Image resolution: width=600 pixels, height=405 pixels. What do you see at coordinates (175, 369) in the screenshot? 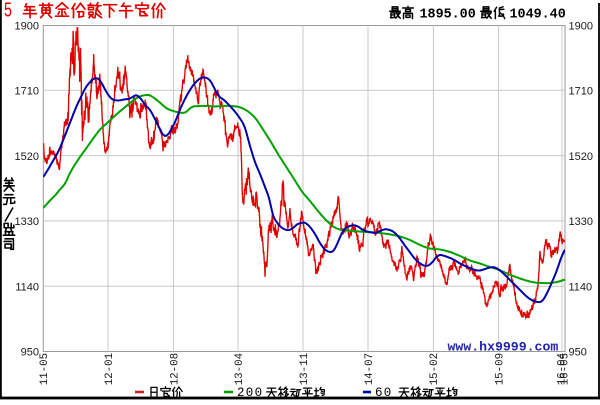
I see `svg-text: 12-08` at bounding box center [175, 369].